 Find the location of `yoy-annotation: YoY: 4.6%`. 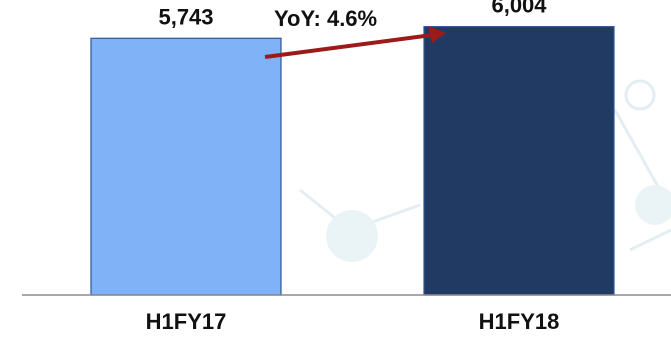

yoy-annotation: YoY: 4.6% is located at coordinates (355, 32).